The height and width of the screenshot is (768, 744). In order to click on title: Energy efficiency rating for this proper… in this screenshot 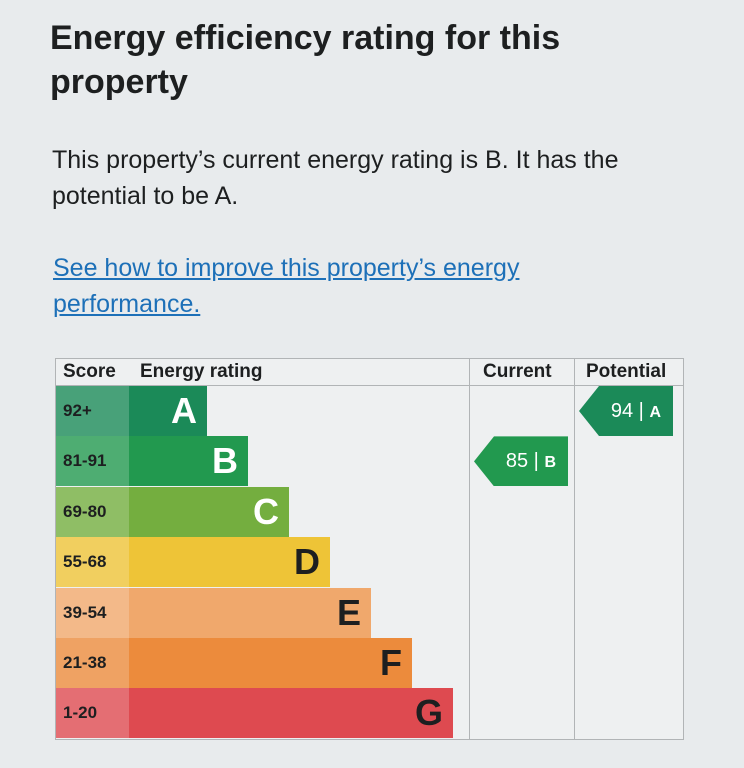, I will do `click(305, 60)`.